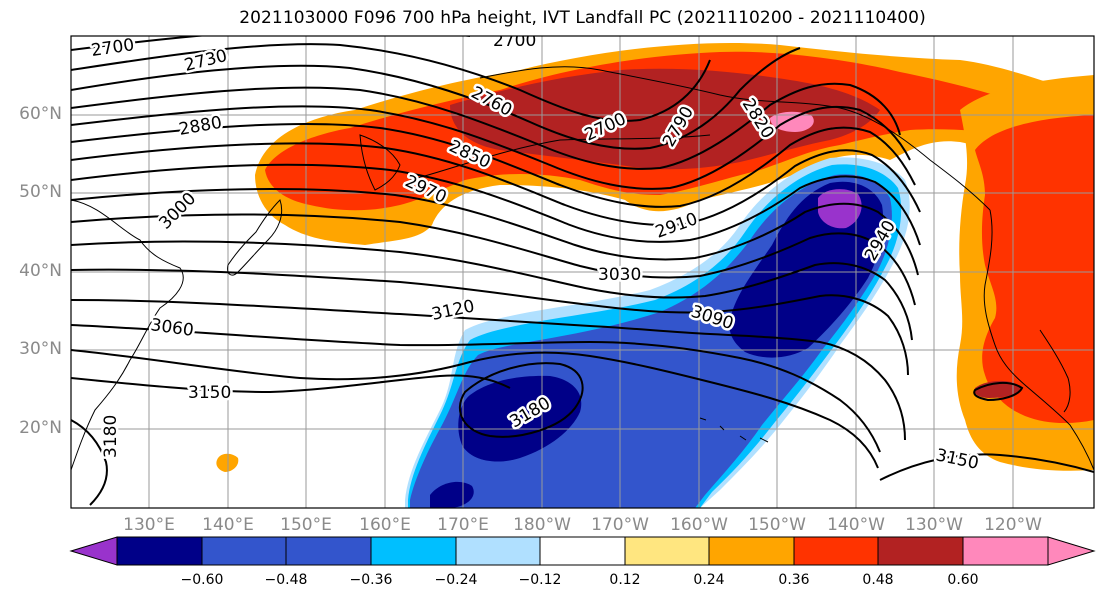 Image resolution: width=1105 pixels, height=601 pixels. Describe the element at coordinates (699, 525) in the screenshot. I see `lon-label: 160°W` at that location.